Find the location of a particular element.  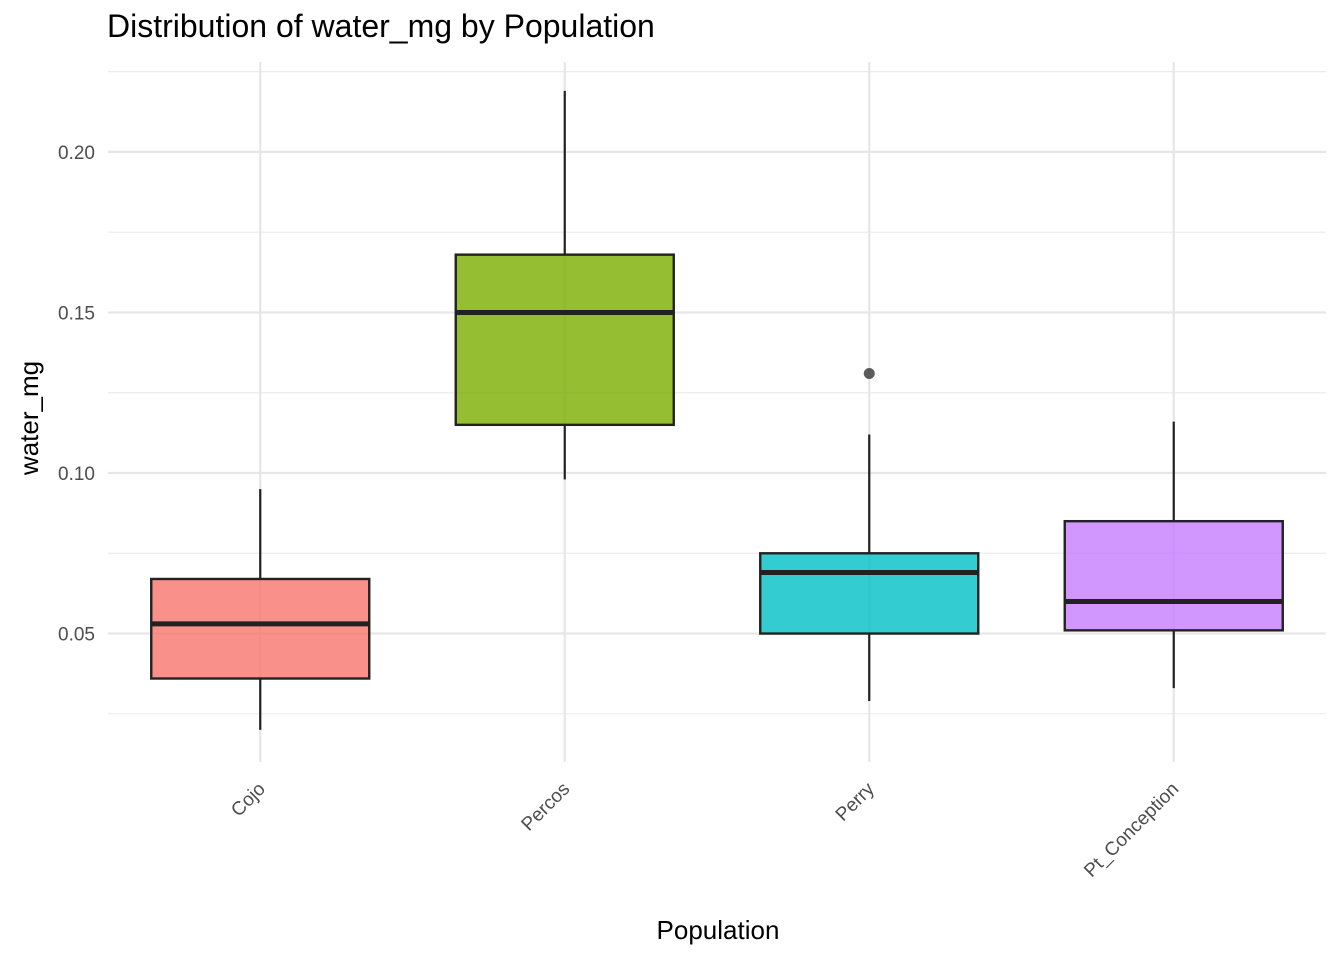

x-tick-labels: Cojo Percos Perry Pt_Conception is located at coordinates (705, 829).